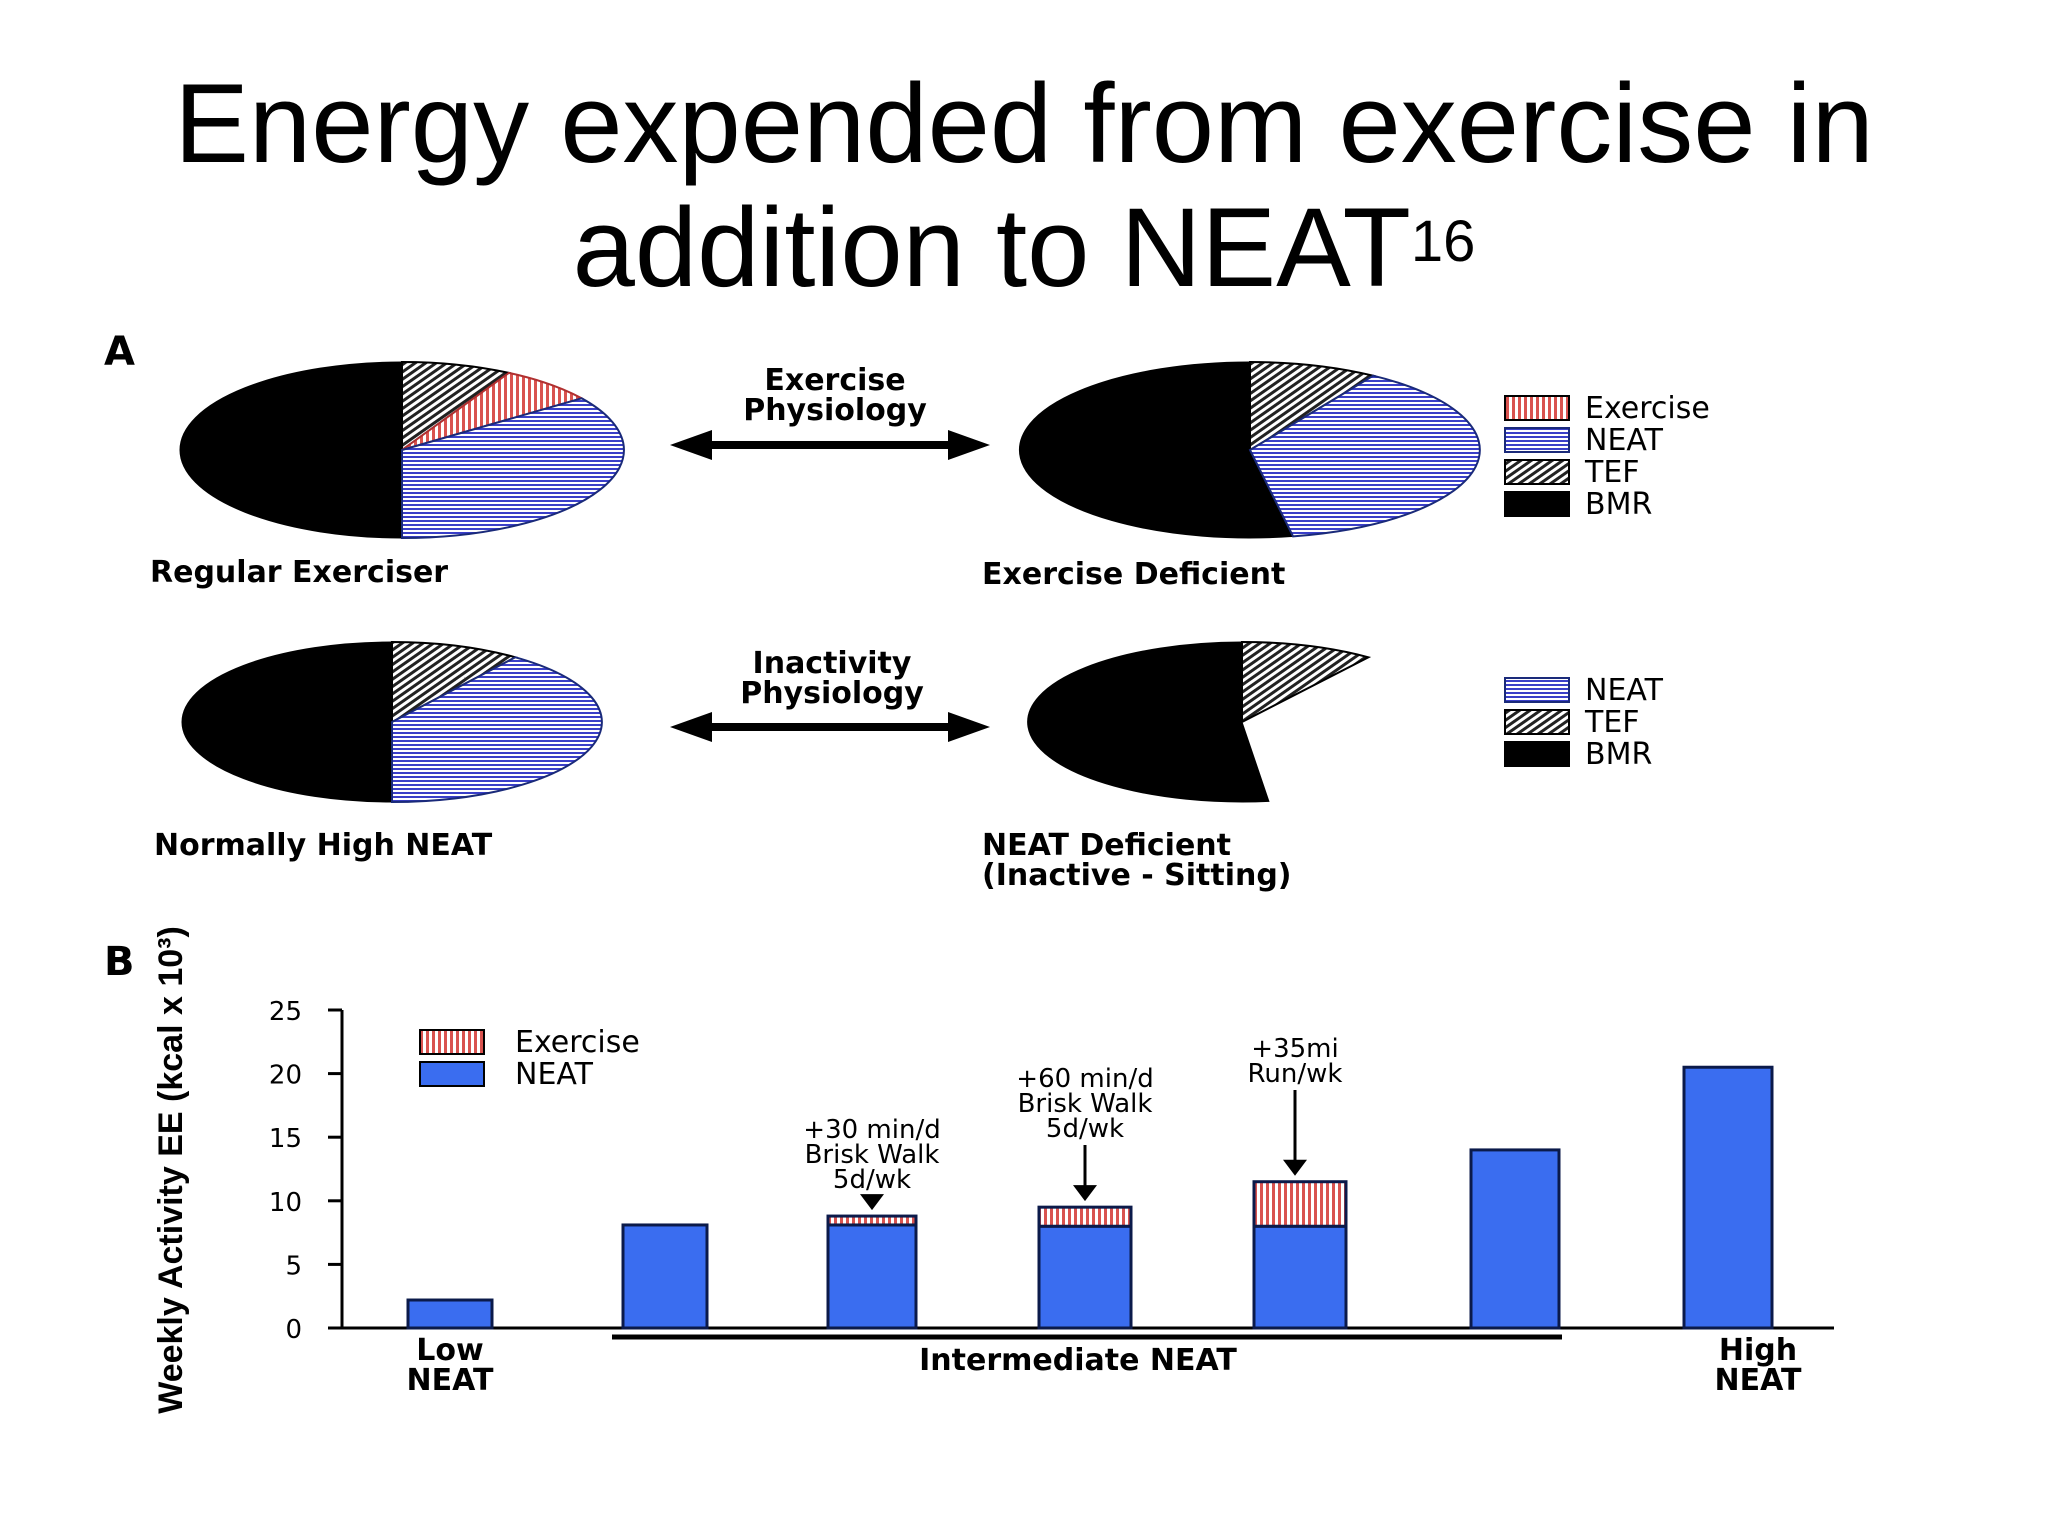 The height and width of the screenshot is (1536, 2048). What do you see at coordinates (1306, 682) in the screenshot?
I see `pie-4-slice-tef` at bounding box center [1306, 682].